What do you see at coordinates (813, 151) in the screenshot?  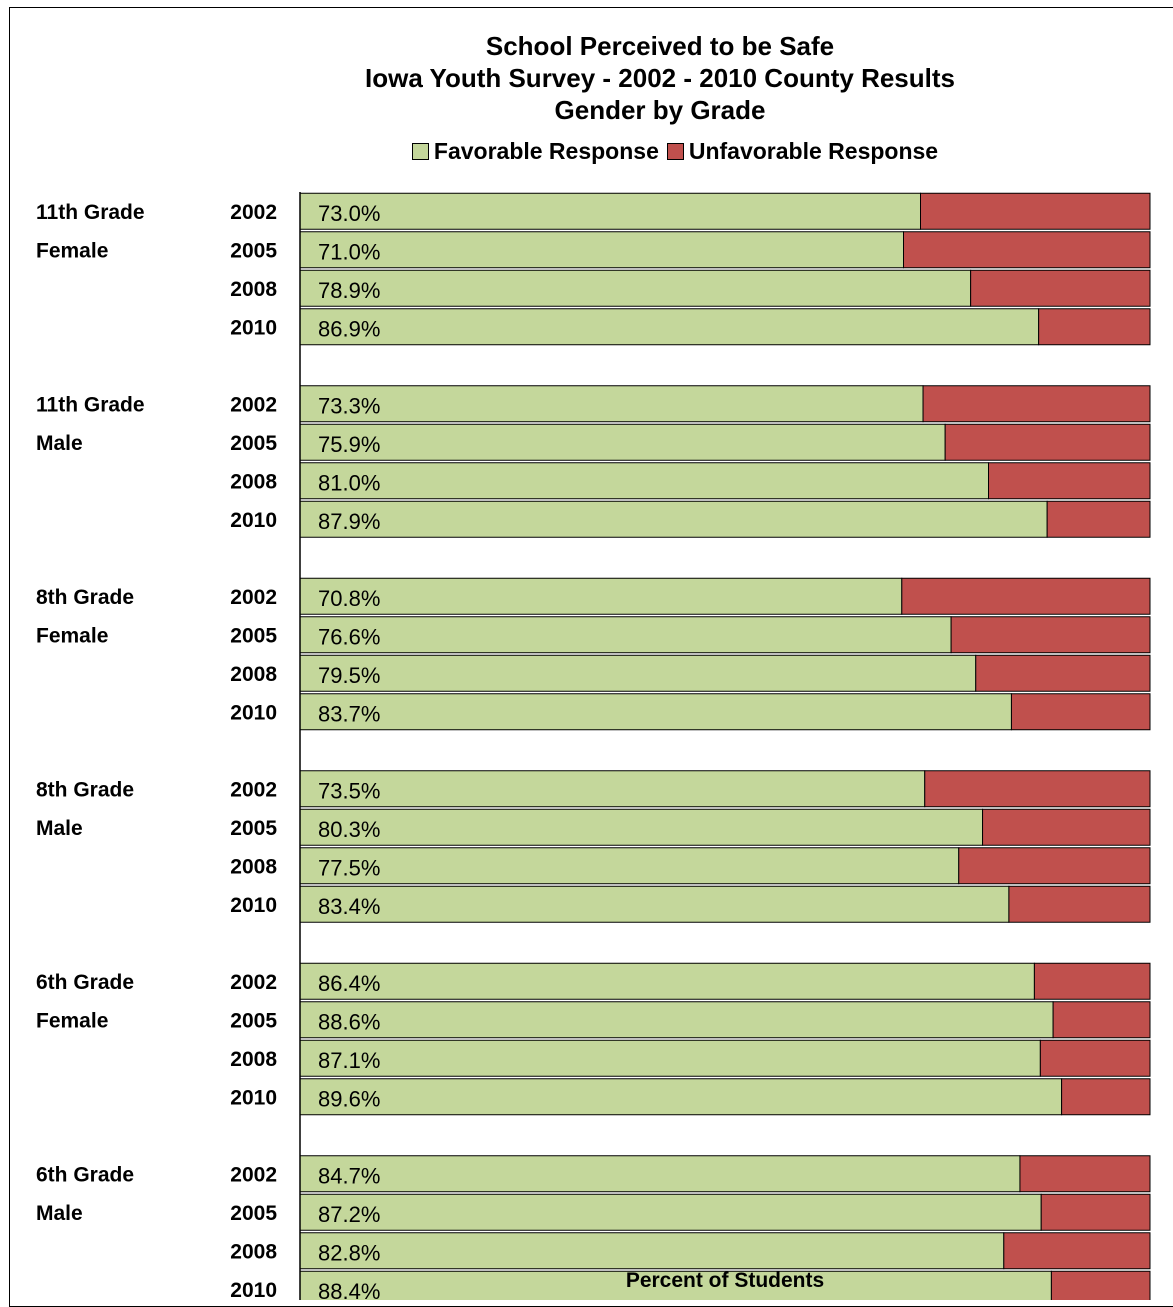 I see `legend-label-unfavorable: Unfavorable Response` at bounding box center [813, 151].